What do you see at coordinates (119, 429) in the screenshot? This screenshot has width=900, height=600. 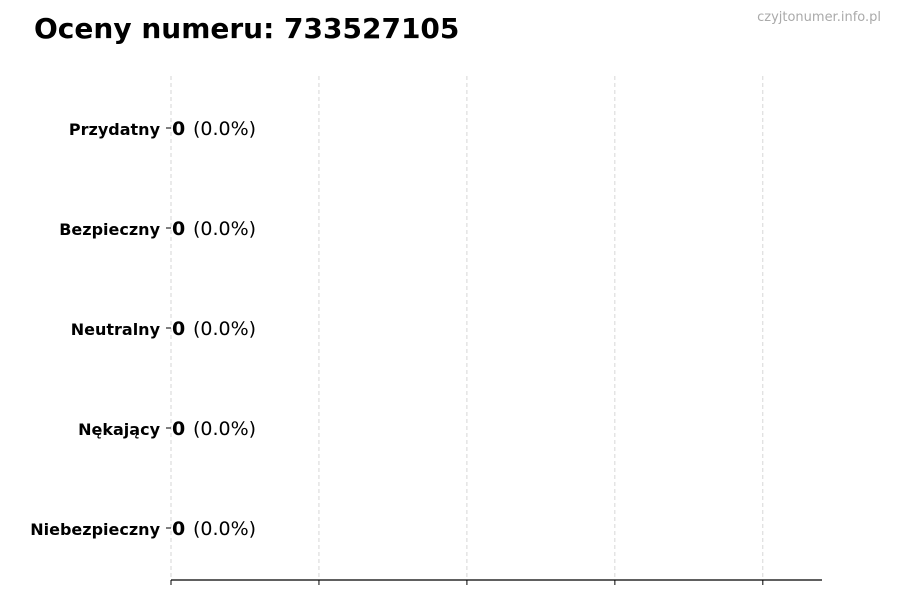 I see `category-label: Nękający` at bounding box center [119, 429].